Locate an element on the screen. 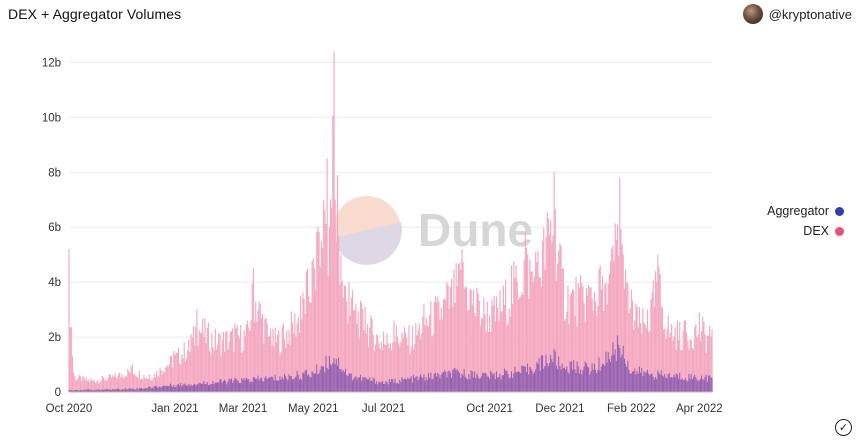  legend-item-aggregator: Aggregator is located at coordinates (805, 211).